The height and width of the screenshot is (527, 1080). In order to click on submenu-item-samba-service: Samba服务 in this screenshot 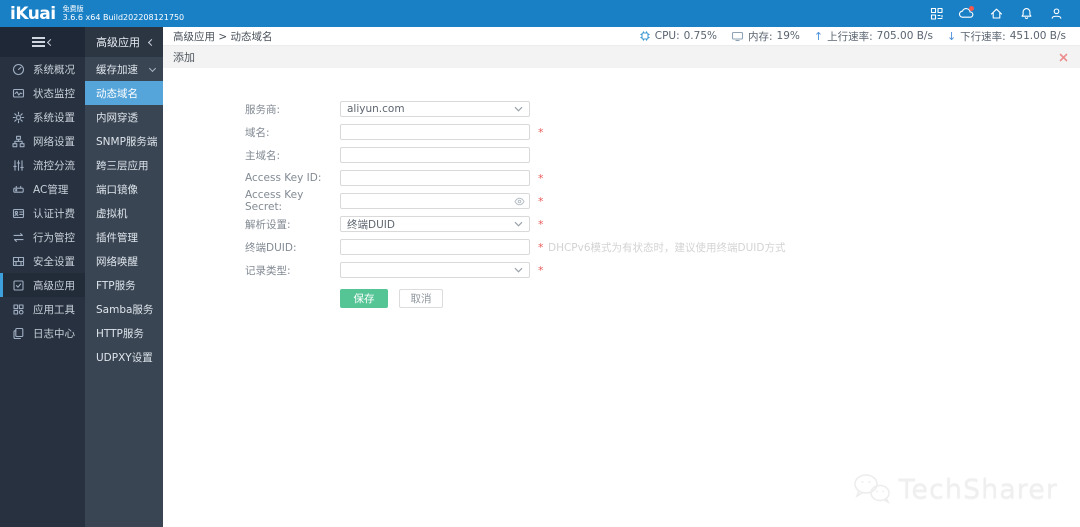, I will do `click(125, 309)`.